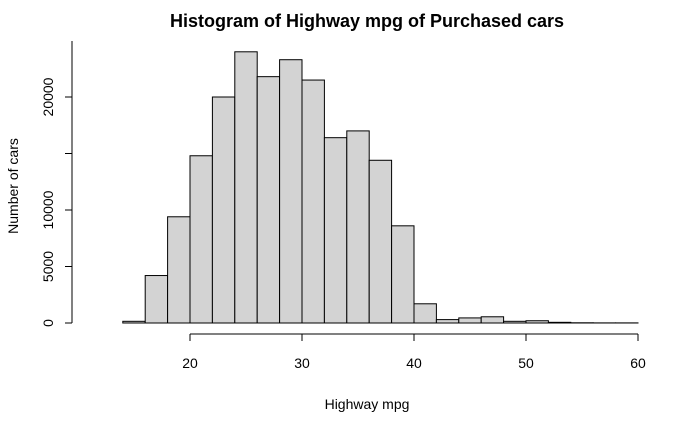 The height and width of the screenshot is (432, 700). I want to click on x-tick-label: 50, so click(526, 363).